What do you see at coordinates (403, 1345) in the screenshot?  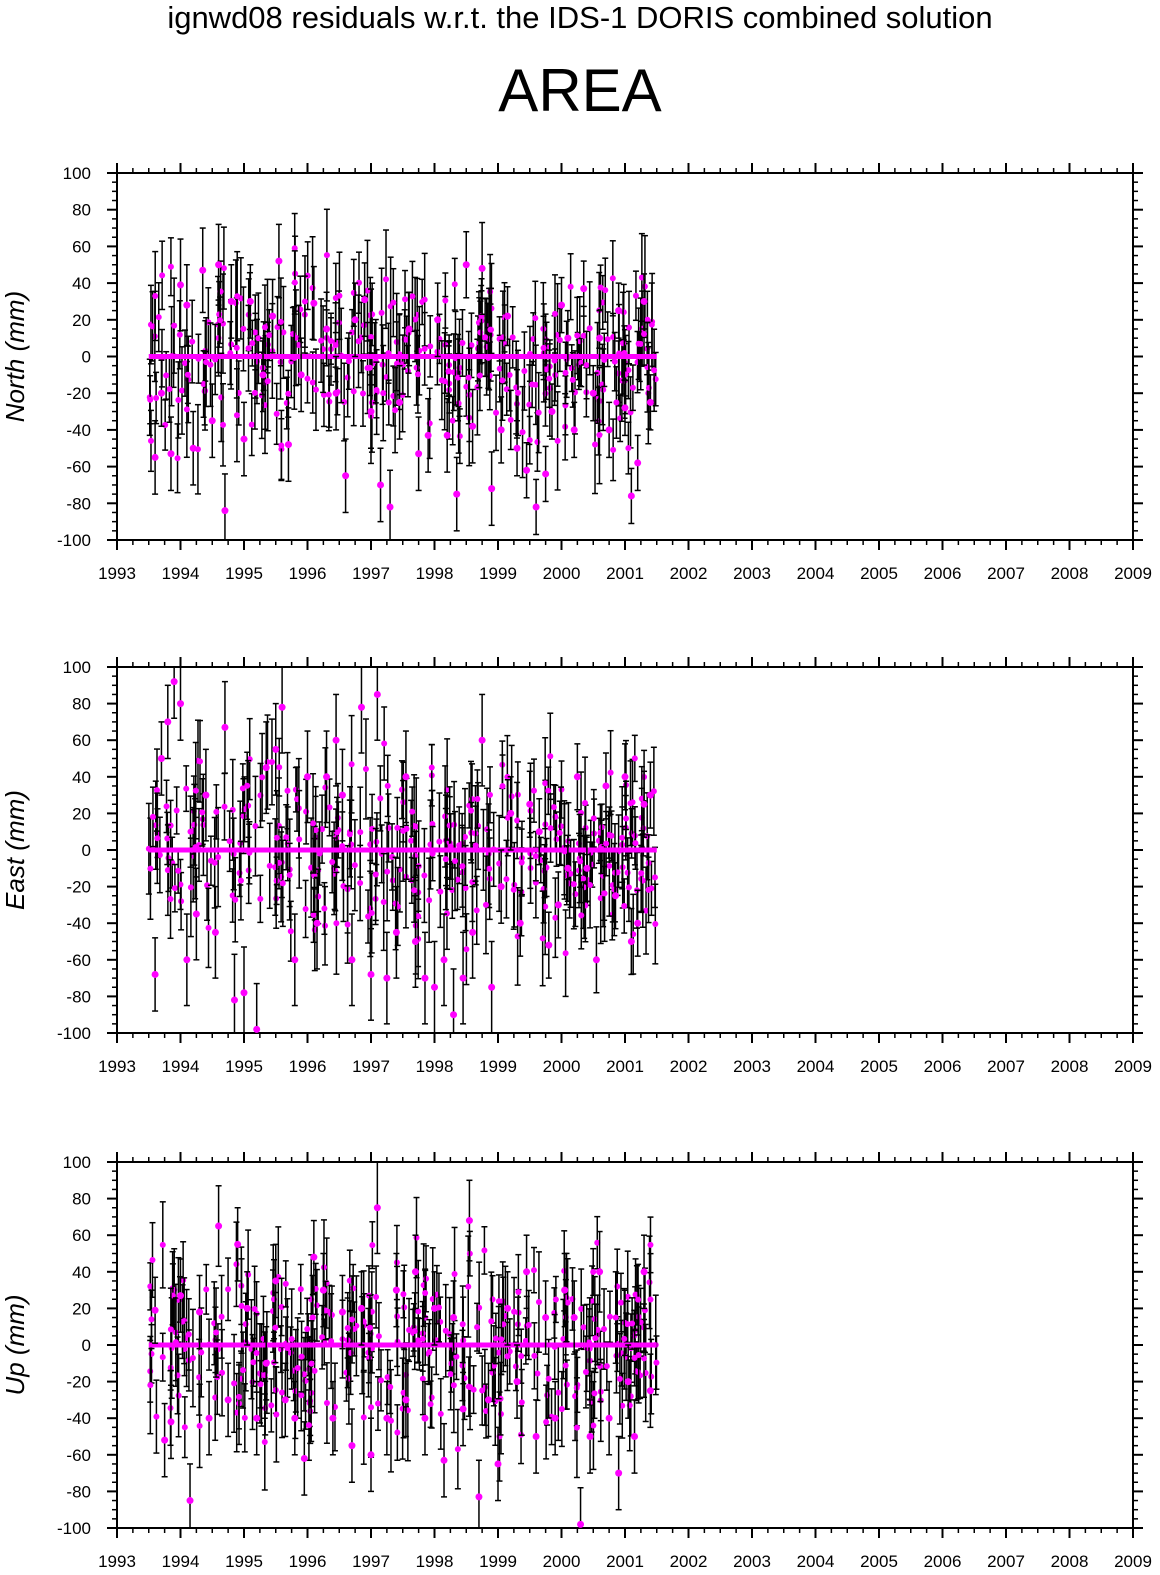 I see `data-layer` at bounding box center [403, 1345].